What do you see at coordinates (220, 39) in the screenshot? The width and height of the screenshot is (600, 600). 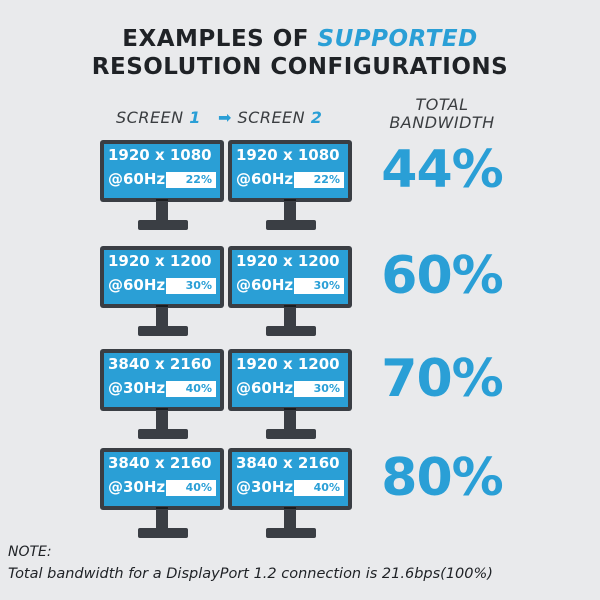 I see `title-prefix: EXAMPLES OF` at bounding box center [220, 39].